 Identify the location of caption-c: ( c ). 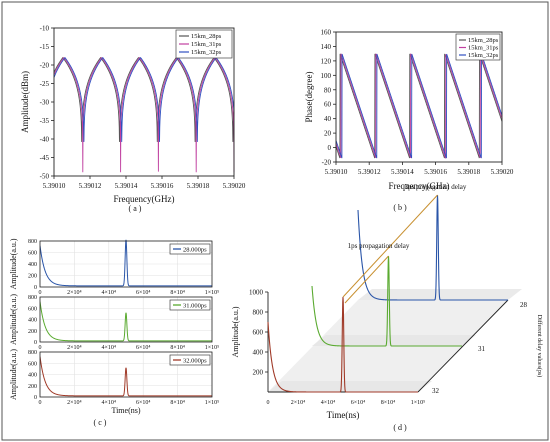
(100, 422).